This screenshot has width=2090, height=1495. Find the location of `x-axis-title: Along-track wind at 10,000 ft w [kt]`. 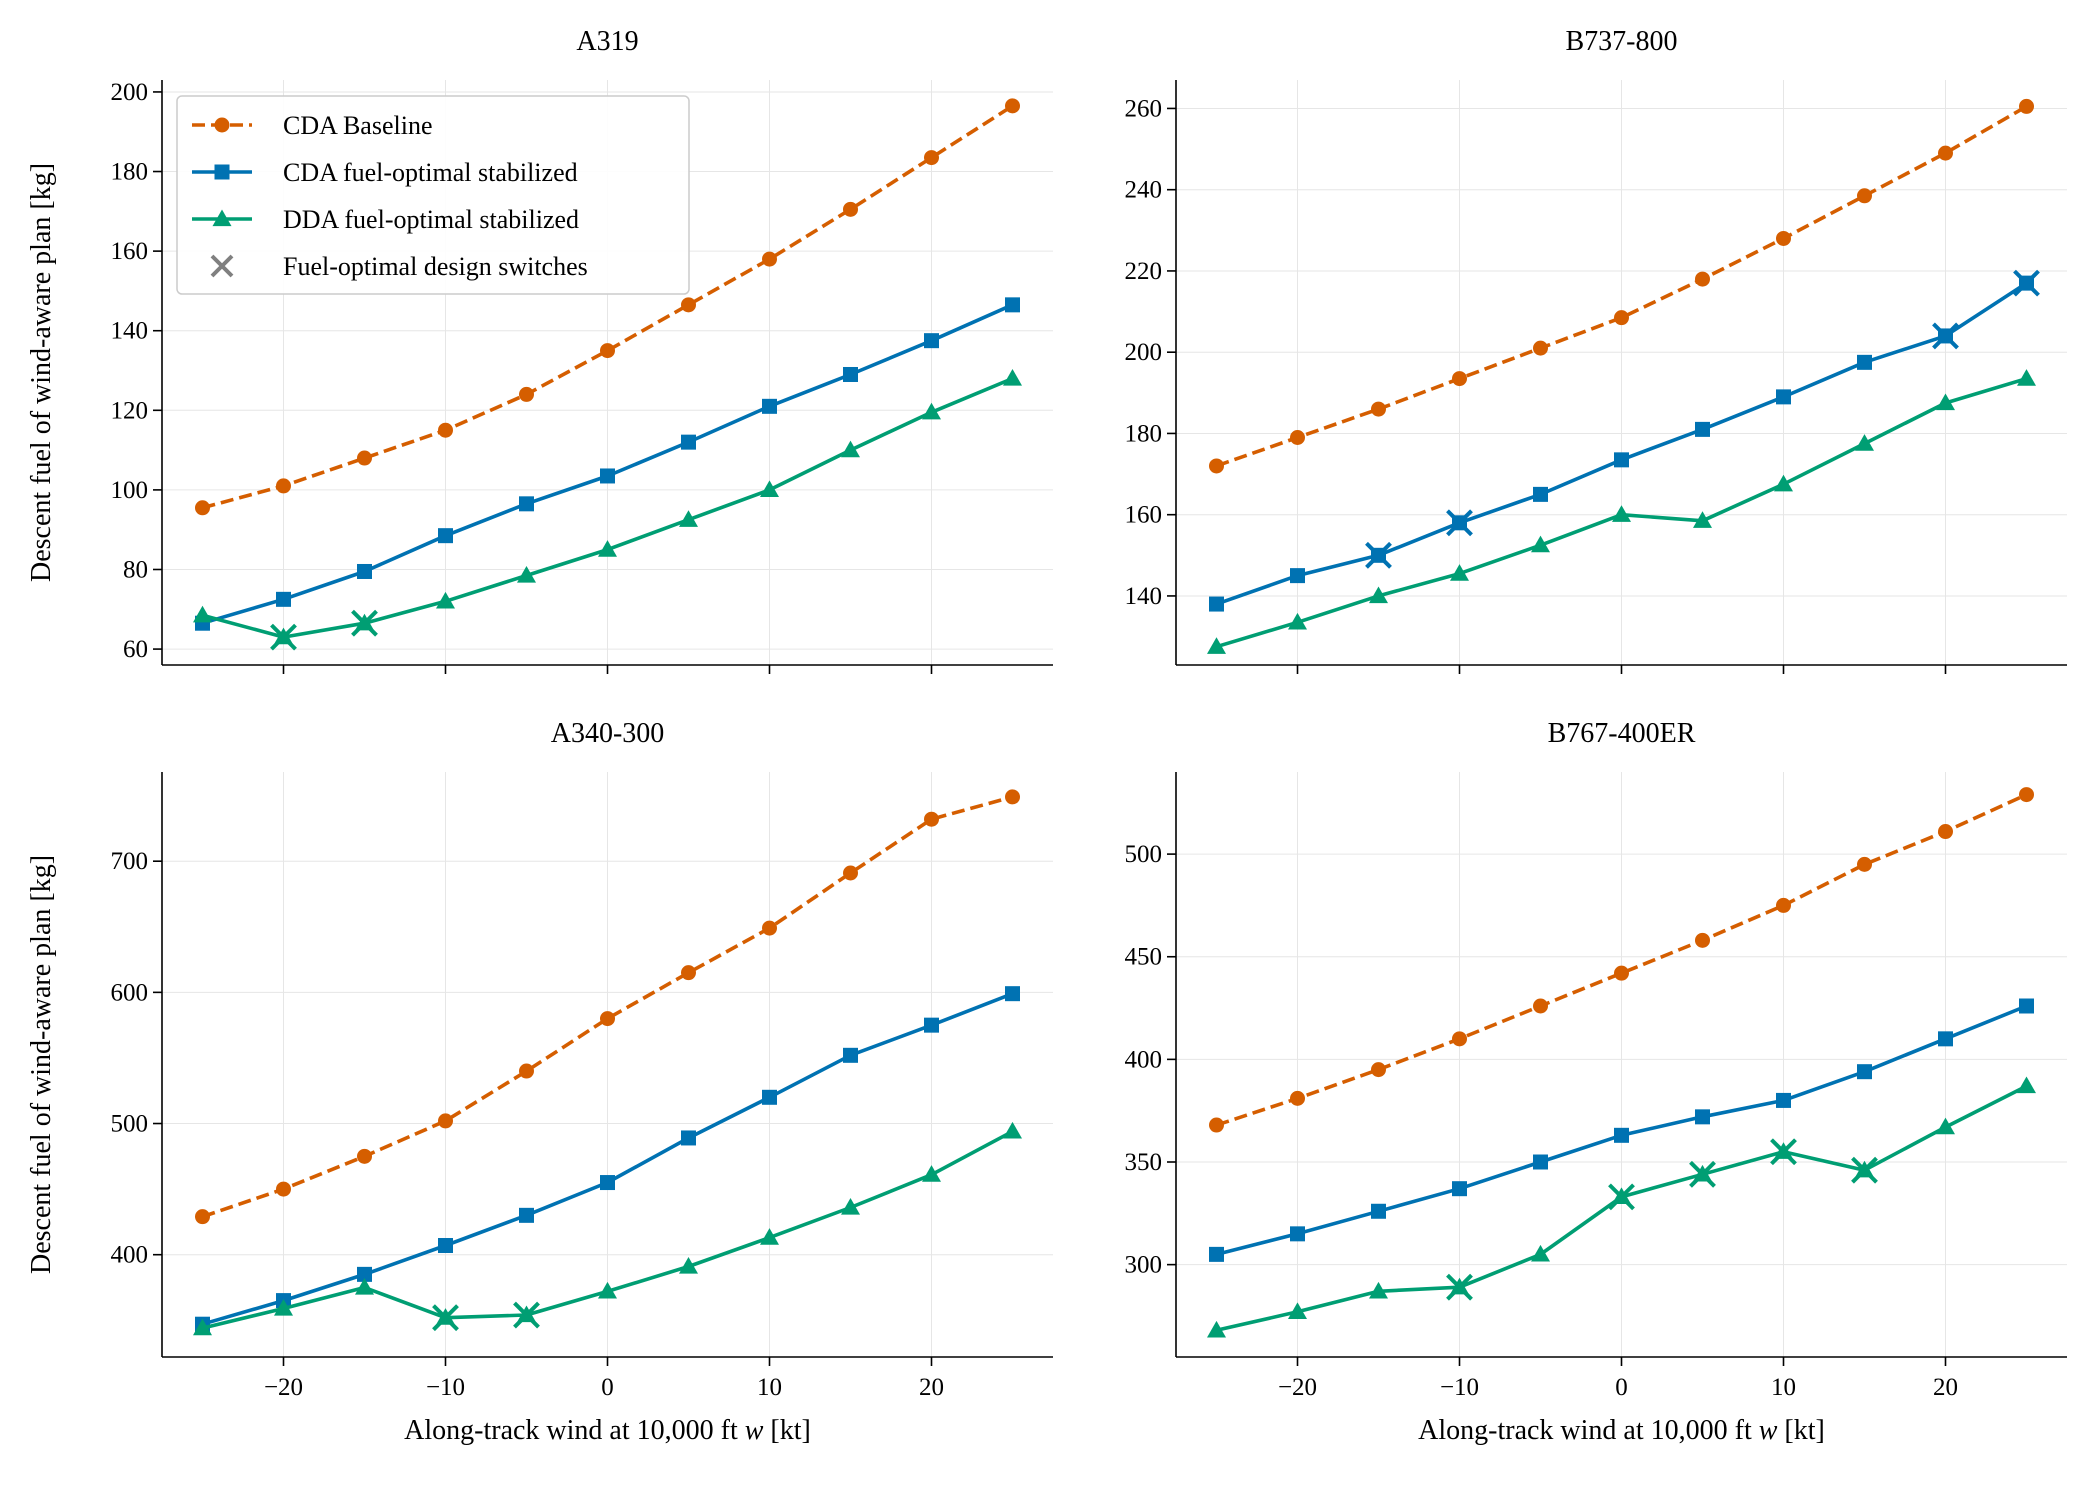

x-axis-title: Along-track wind at 10,000 ft w [kt] is located at coordinates (1621, 1430).